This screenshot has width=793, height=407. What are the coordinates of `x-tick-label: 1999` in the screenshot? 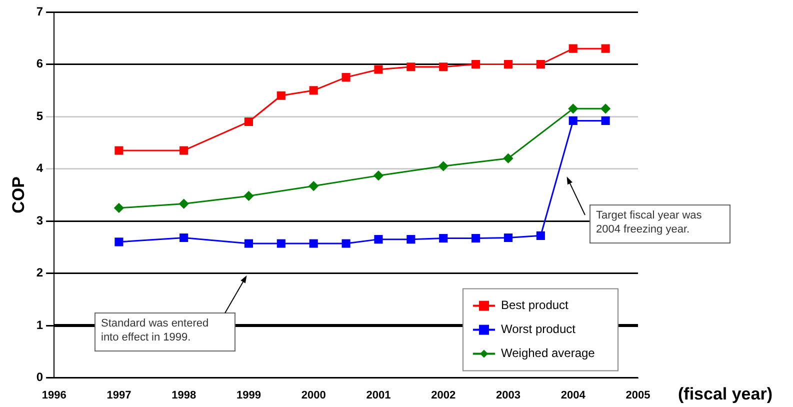 It's located at (248, 395).